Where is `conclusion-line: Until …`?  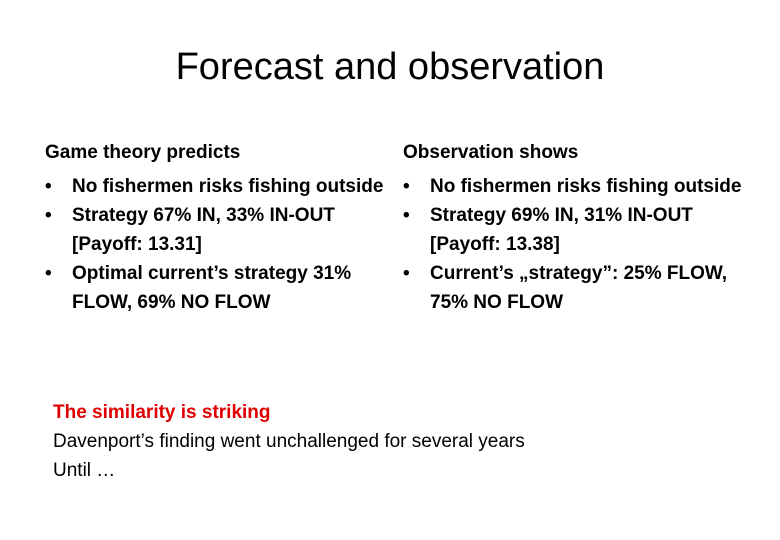 conclusion-line: Until … is located at coordinates (84, 470).